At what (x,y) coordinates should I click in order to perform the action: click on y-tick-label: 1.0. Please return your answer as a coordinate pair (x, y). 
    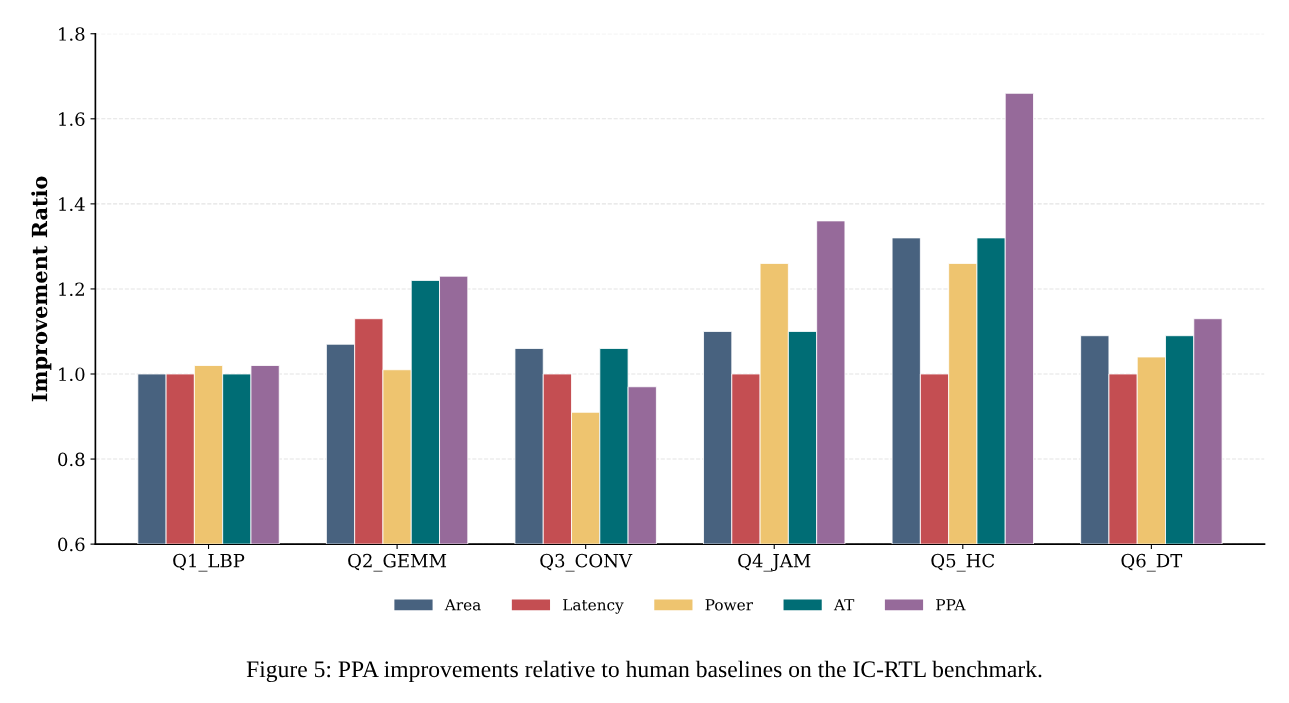
    Looking at the image, I should click on (72, 374).